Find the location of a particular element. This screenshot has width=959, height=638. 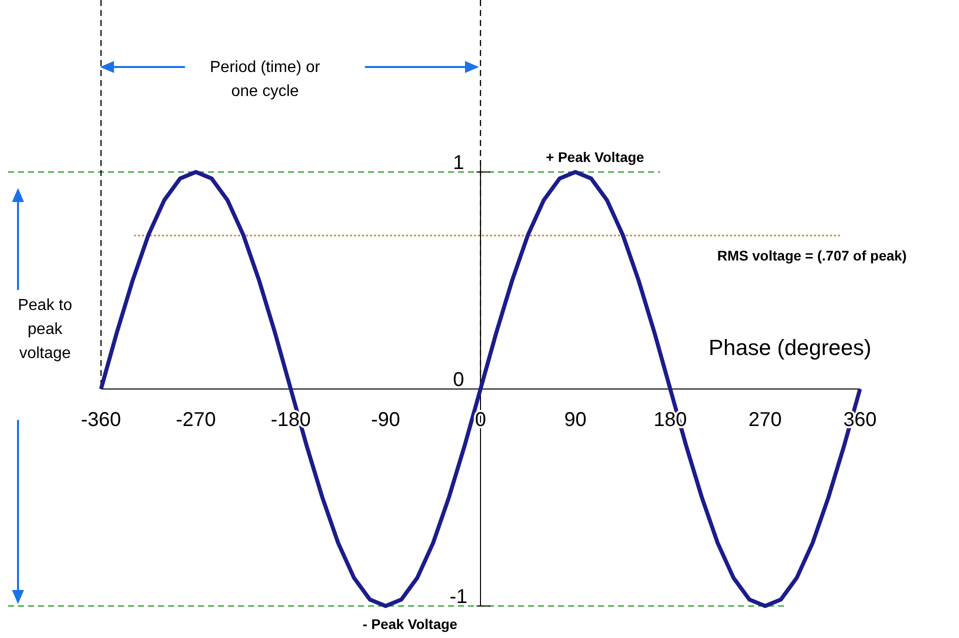

x-tick-label: 90 is located at coordinates (575, 420).